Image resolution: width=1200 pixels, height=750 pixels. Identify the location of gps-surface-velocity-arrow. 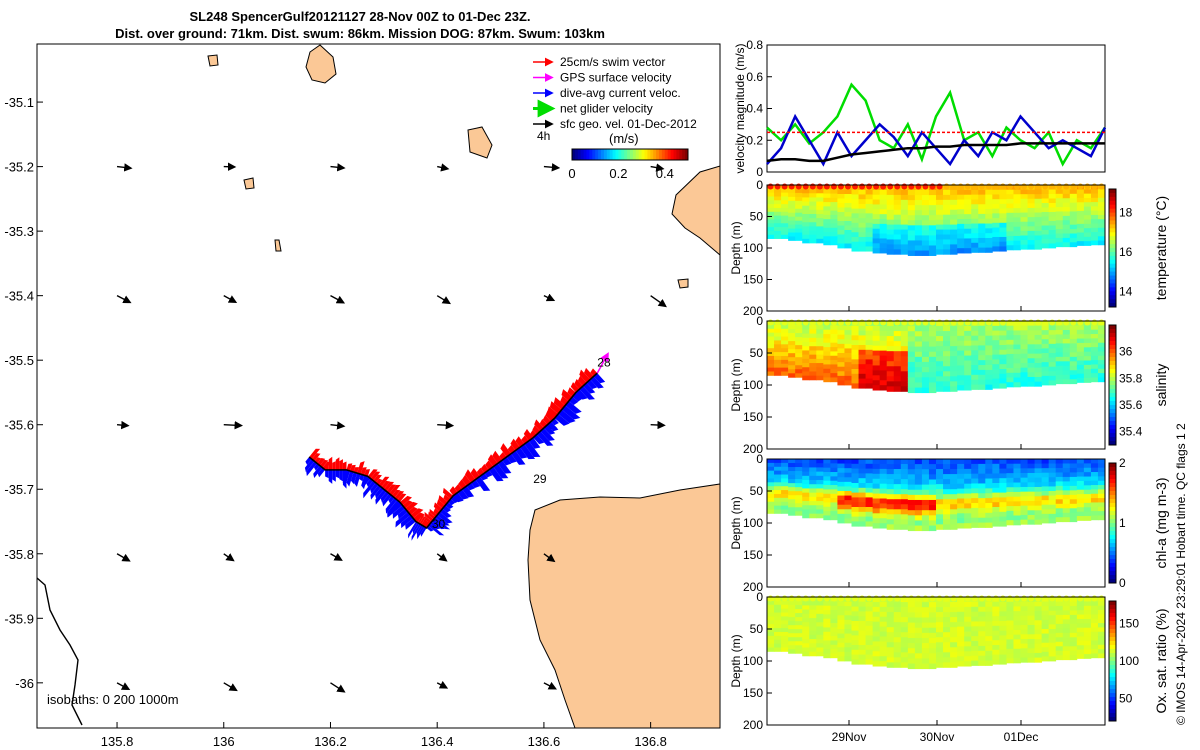
(602, 363).